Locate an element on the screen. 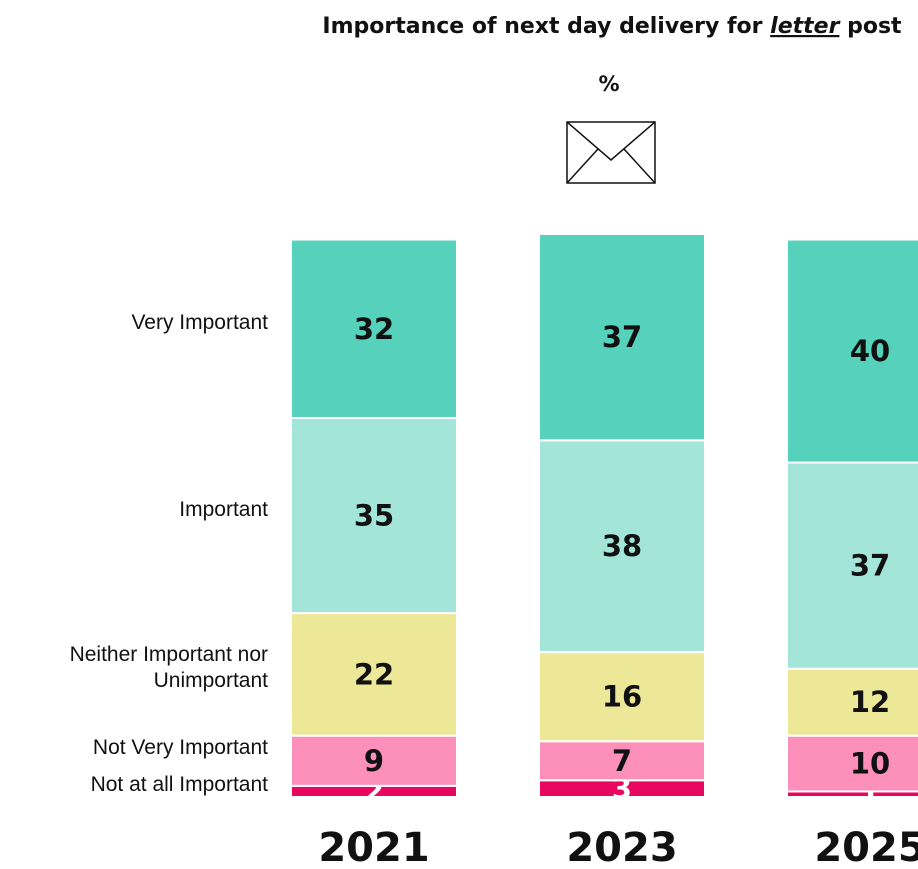  legend-label: Not Very Important is located at coordinates (180, 748).